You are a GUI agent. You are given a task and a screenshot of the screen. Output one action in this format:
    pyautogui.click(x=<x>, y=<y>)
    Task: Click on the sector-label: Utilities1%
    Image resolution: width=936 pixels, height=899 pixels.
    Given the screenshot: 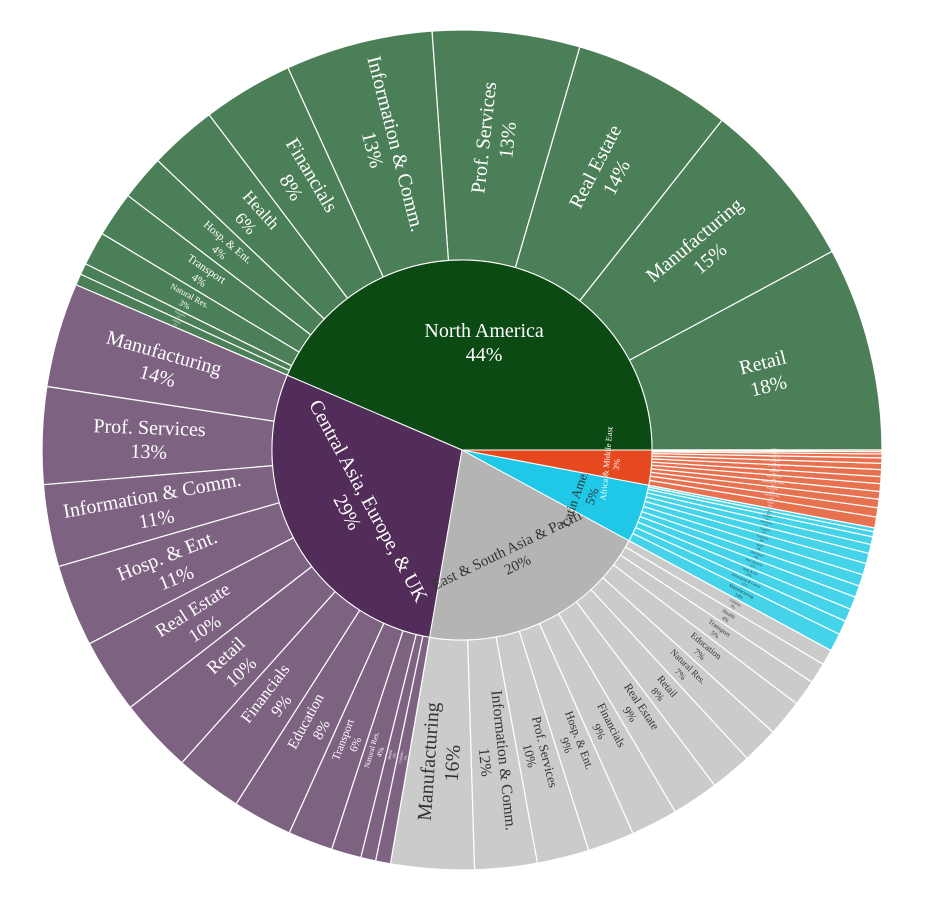 What is the action you would take?
    pyautogui.click(x=175, y=323)
    